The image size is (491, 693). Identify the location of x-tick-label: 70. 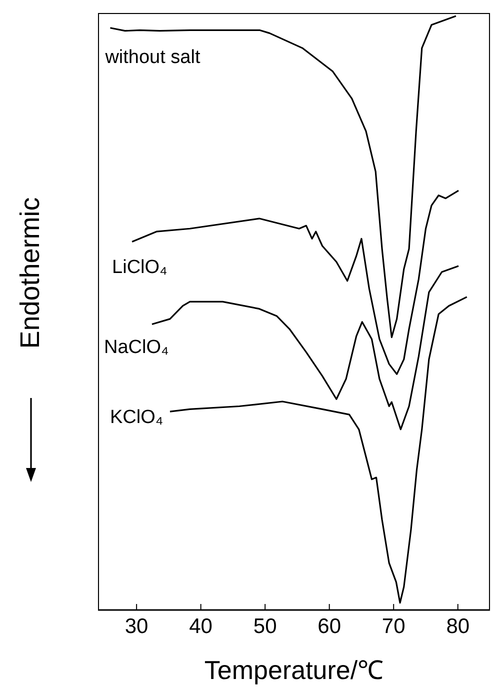
(394, 626).